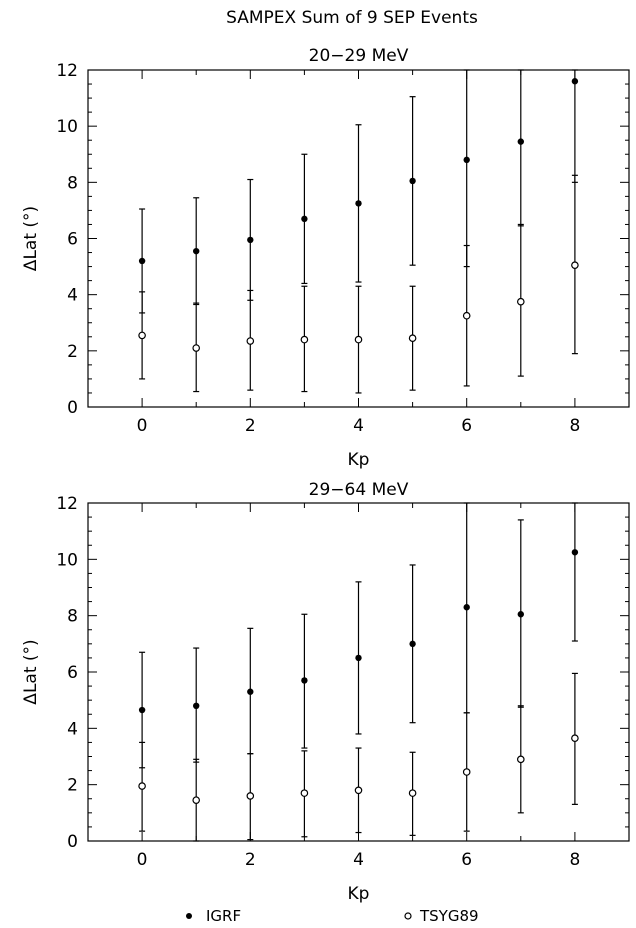 This screenshot has height=928, width=636. What do you see at coordinates (408, 916) in the screenshot?
I see `legend-tsyg-marker` at bounding box center [408, 916].